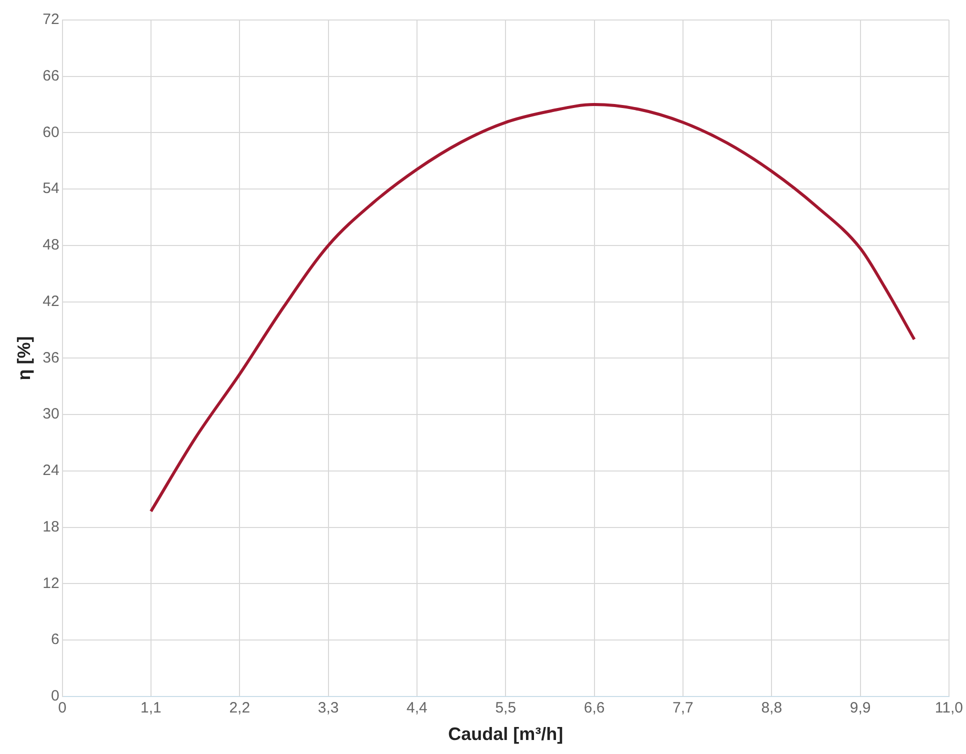 The image size is (966, 754). What do you see at coordinates (51, 357) in the screenshot?
I see `y-tick-label: 36` at bounding box center [51, 357].